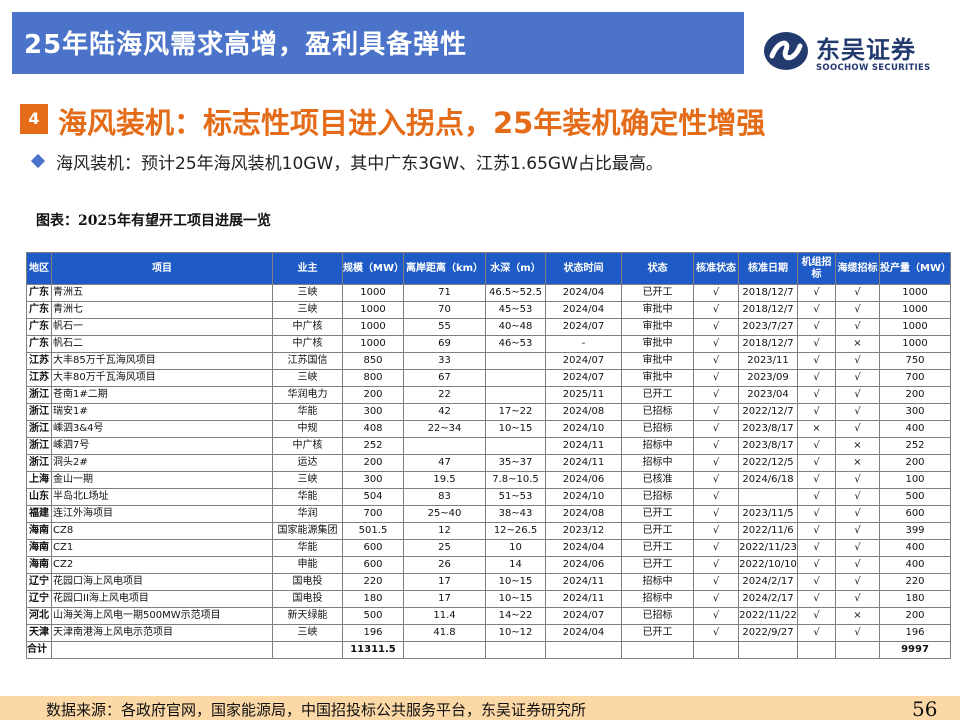 The width and height of the screenshot is (960, 721). Describe the element at coordinates (162, 344) in the screenshot. I see `cell-project: 帆石二` at that location.